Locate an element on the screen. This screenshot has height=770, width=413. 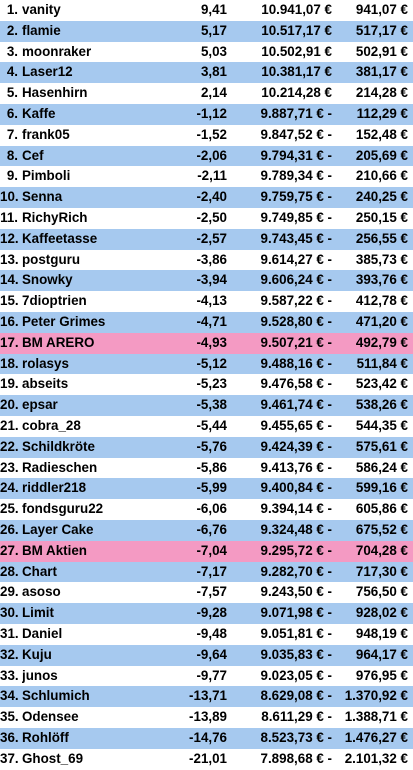
table-row: 23. Radieschen -5,86 9.413,76 € - 586,24 € is located at coordinates (206, 468).